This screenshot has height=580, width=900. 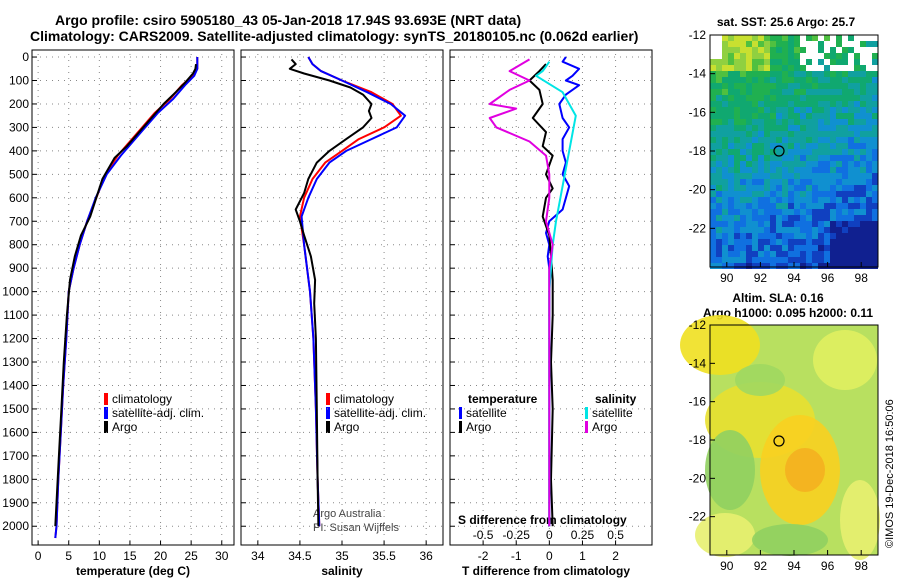 What do you see at coordinates (778, 298) in the screenshot?
I see `sla-map-title-line1: Altim. SLA: 0.16` at bounding box center [778, 298].